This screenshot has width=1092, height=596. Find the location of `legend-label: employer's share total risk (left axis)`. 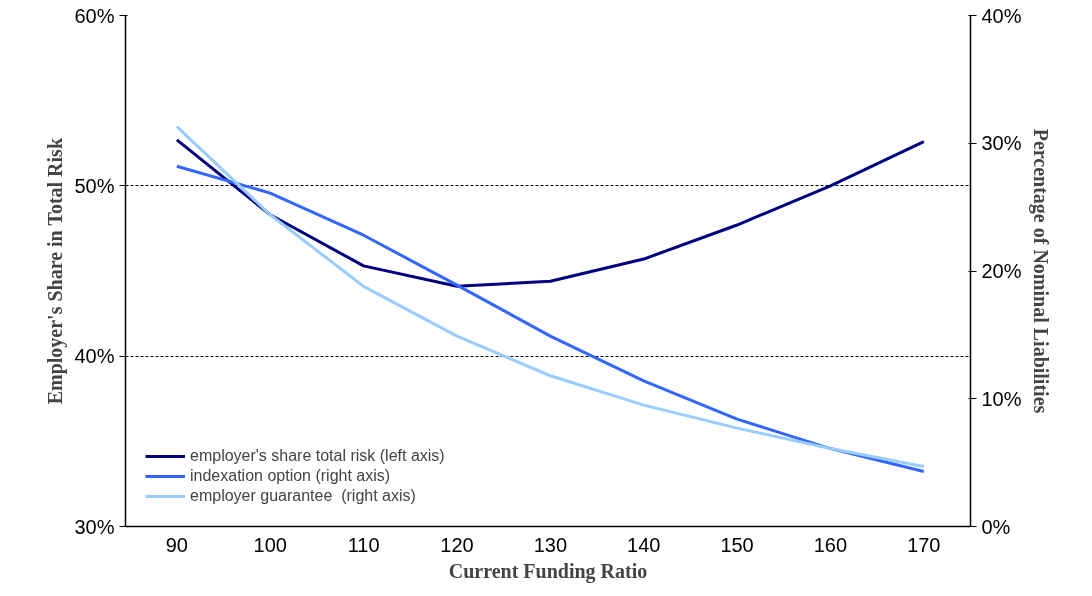

legend-label: employer's share total risk (left axis) is located at coordinates (317, 456).